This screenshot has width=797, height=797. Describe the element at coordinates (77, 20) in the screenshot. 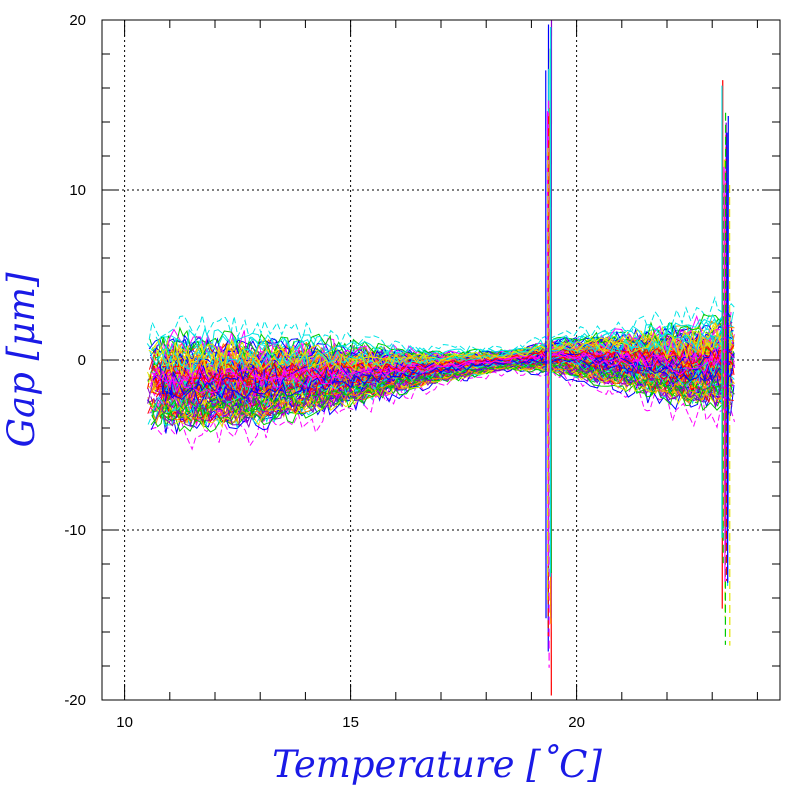

I see `y-tick-label: 20` at that location.